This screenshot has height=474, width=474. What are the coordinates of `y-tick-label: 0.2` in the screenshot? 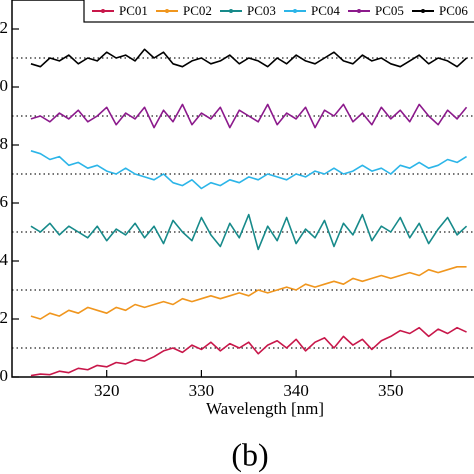 It's located at (4, 317).